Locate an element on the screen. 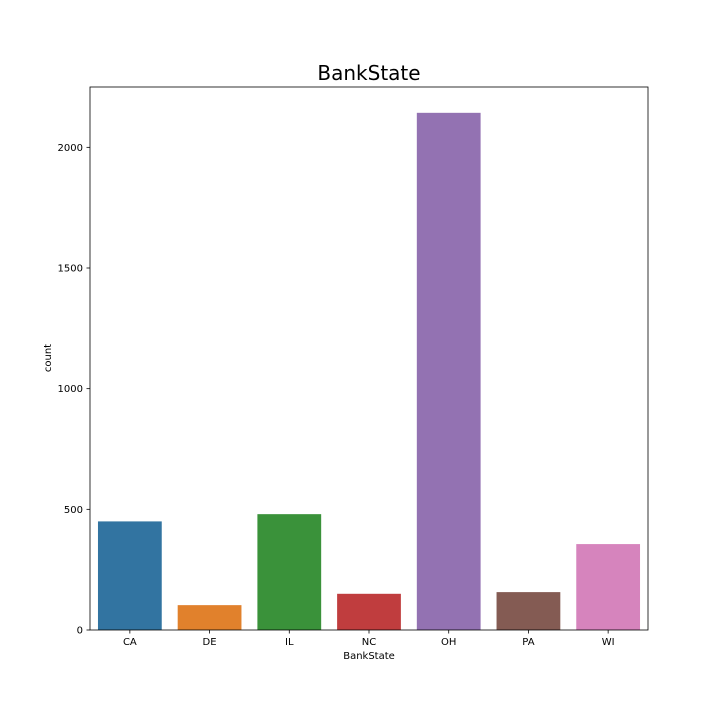 The width and height of the screenshot is (720, 720). x-tick-label: CA is located at coordinates (130, 642).